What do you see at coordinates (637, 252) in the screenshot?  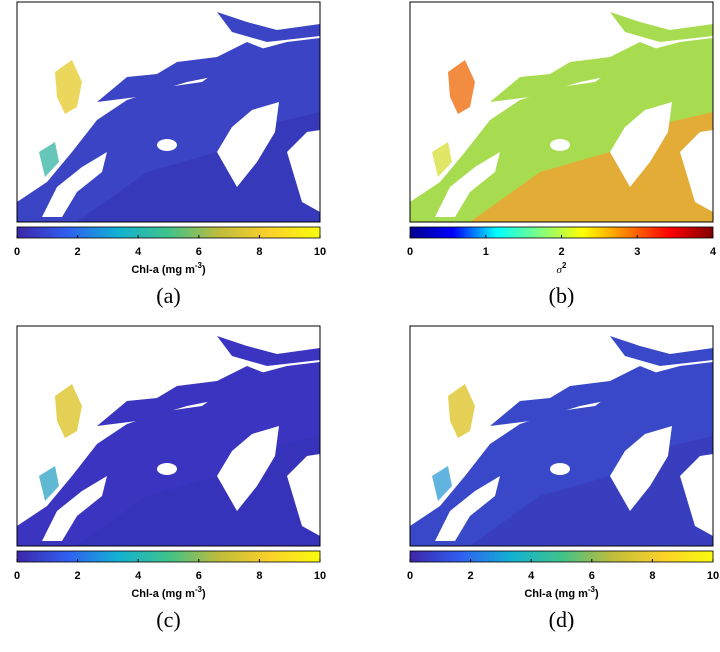 I see `tick-label: 3` at bounding box center [637, 252].